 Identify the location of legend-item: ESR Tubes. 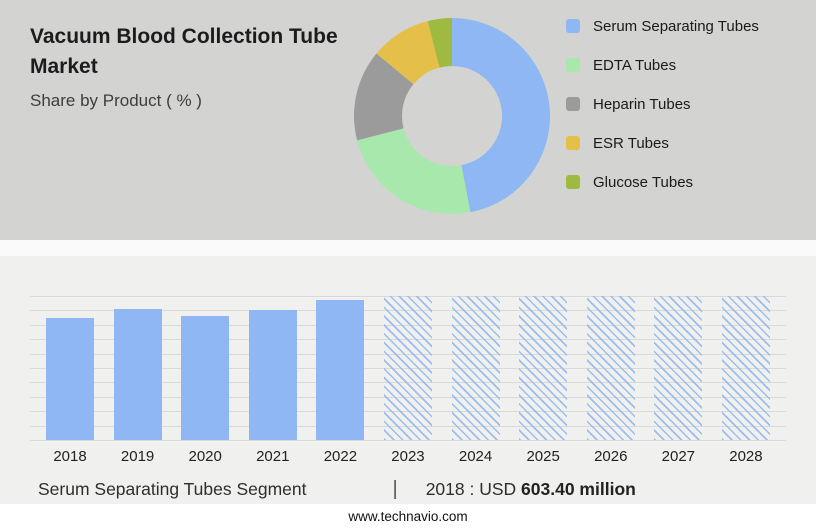
(662, 143).